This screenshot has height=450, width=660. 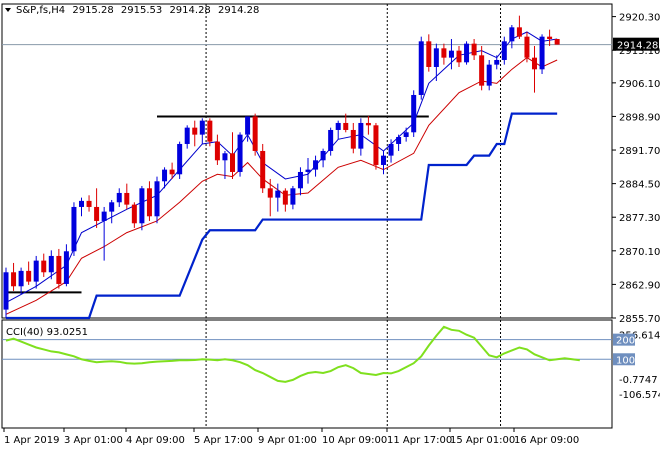 What do you see at coordinates (93, 440) in the screenshot?
I see `time-tick-label: 3 Apr 01:00` at bounding box center [93, 440].